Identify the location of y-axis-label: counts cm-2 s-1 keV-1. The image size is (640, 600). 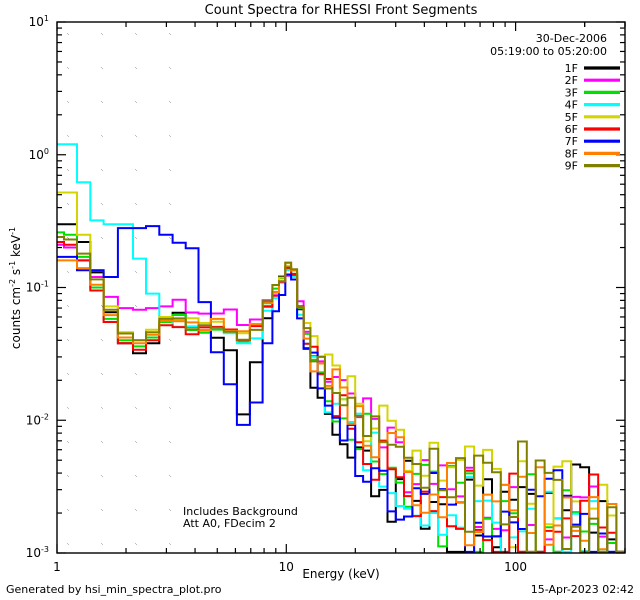
(15, 288).